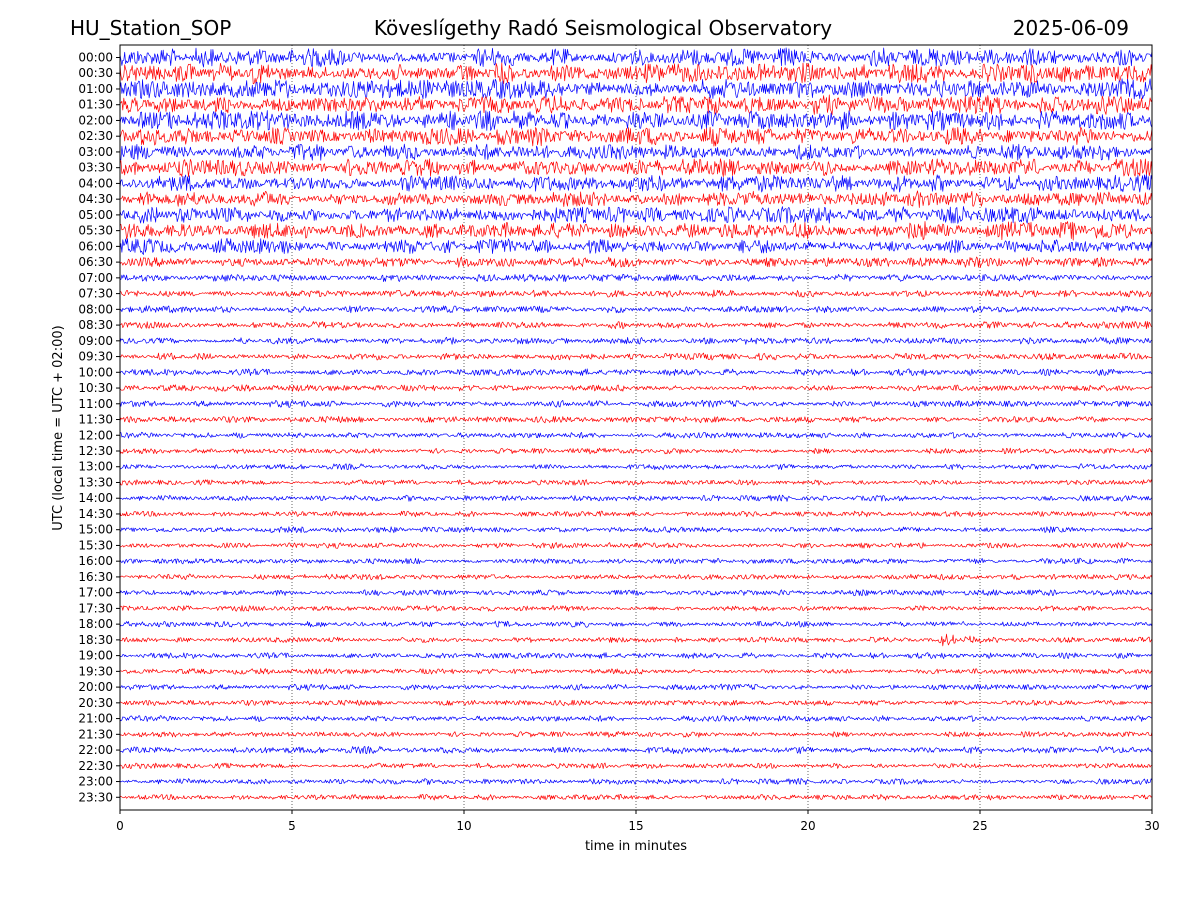 The image size is (1200, 900). I want to click on x-tick-label: 30, so click(1151, 826).